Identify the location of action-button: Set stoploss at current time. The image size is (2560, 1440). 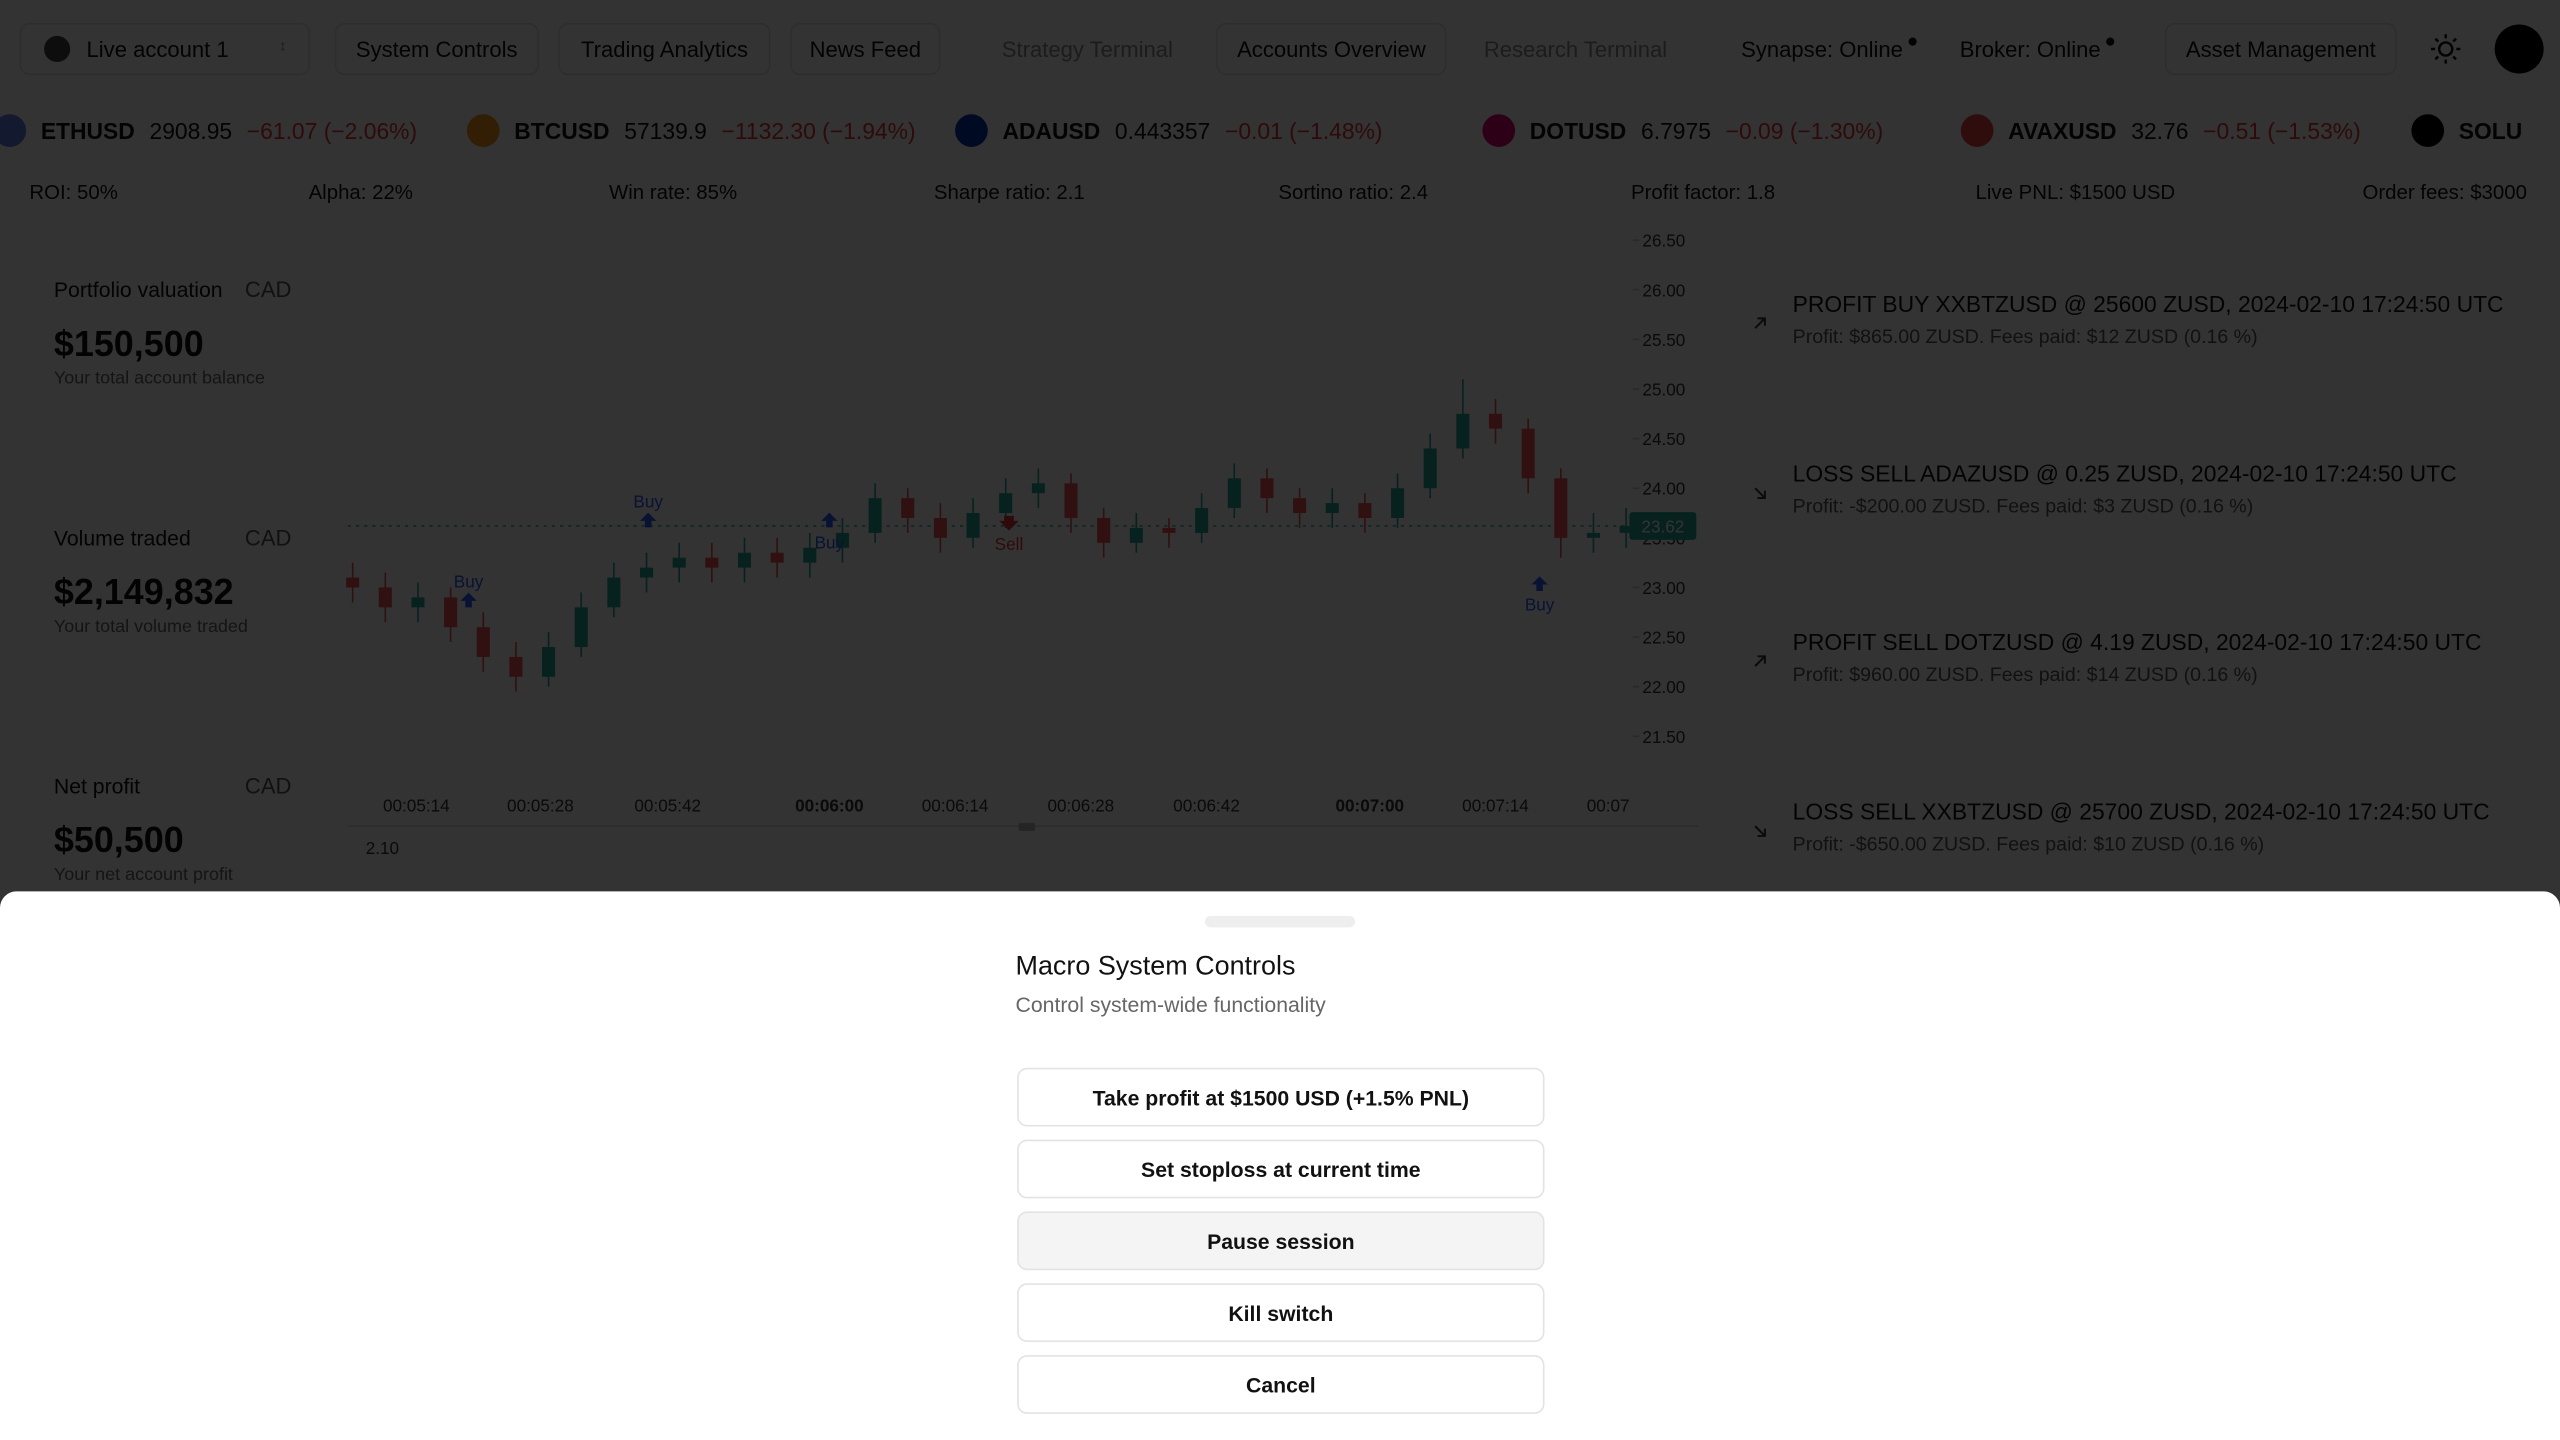
(1281, 1169).